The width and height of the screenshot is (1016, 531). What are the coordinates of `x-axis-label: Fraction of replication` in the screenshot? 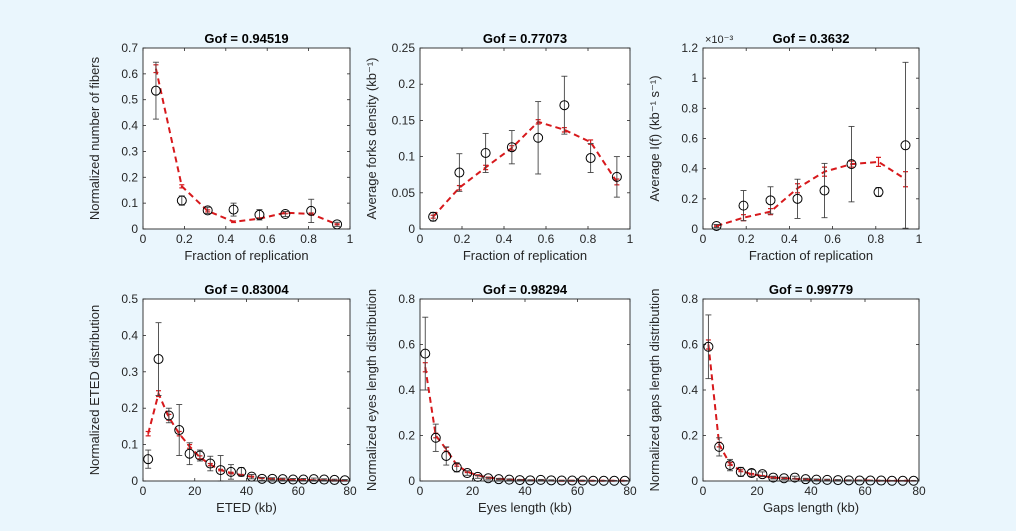 It's located at (246, 255).